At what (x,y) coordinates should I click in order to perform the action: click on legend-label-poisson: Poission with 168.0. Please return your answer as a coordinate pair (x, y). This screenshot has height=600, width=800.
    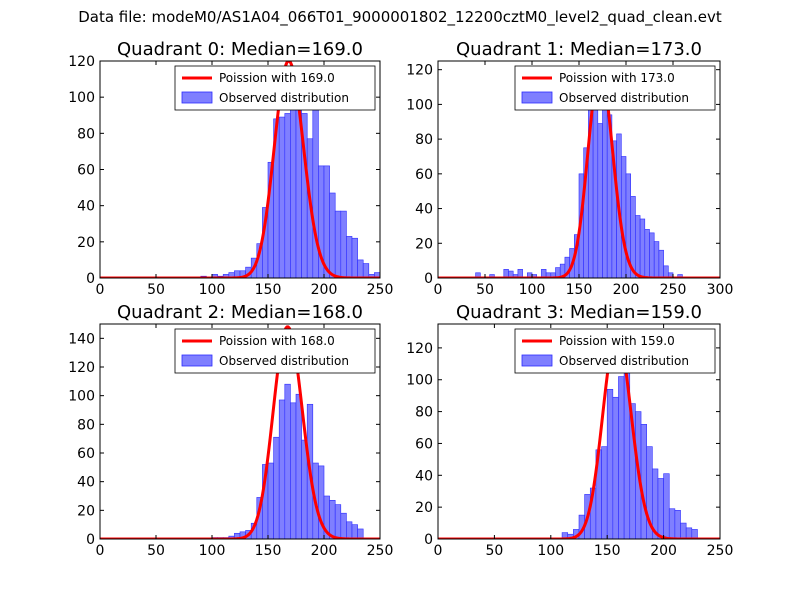
    Looking at the image, I should click on (277, 341).